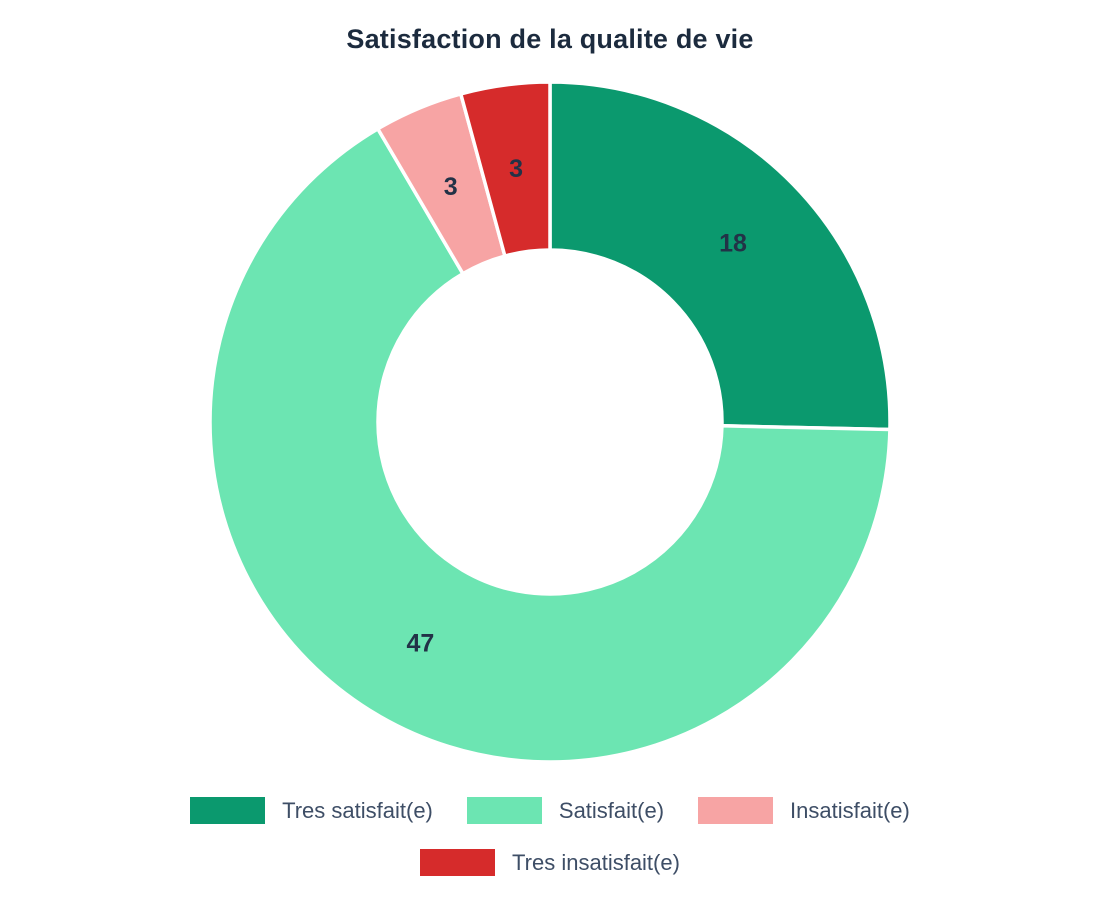  I want to click on legend-label: Insatisfait(e), so click(850, 810).